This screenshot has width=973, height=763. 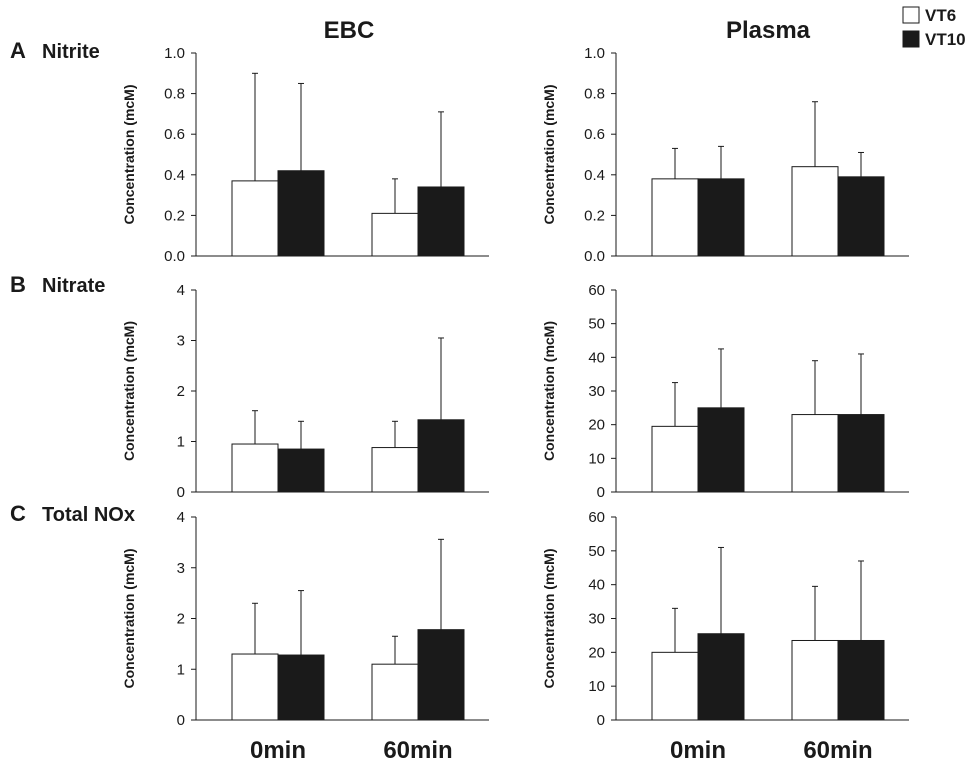 I want to click on y-tick-label-b-plasma: 30, so click(x=596, y=391).